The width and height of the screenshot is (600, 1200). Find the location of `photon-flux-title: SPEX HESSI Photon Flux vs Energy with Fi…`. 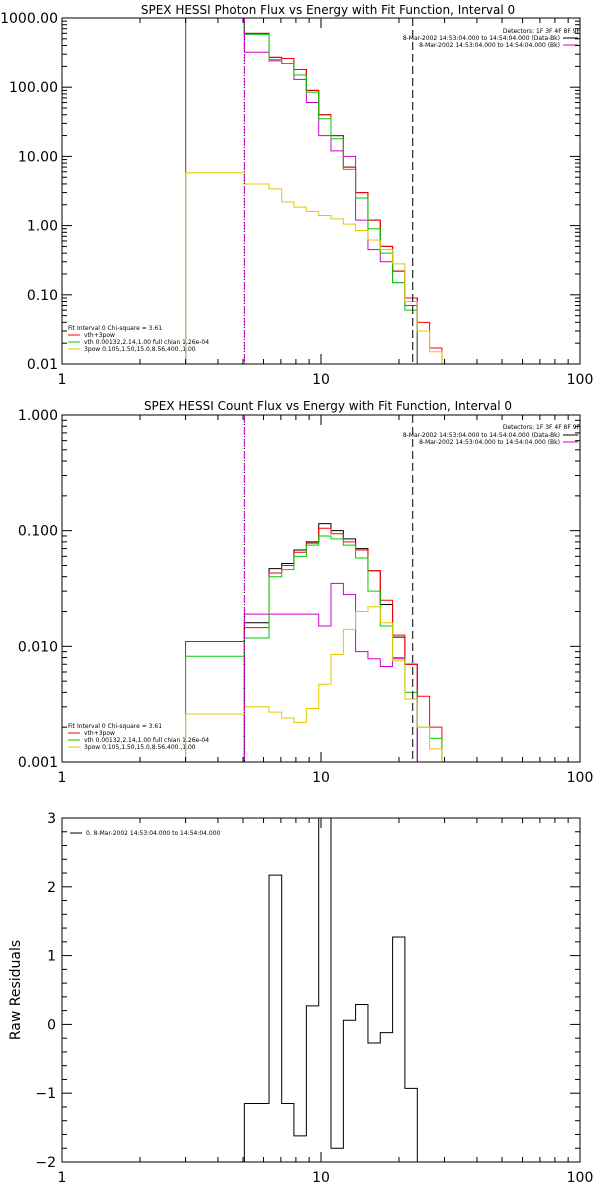

photon-flux-title: SPEX HESSI Photon Flux vs Energy with Fi… is located at coordinates (328, 10).